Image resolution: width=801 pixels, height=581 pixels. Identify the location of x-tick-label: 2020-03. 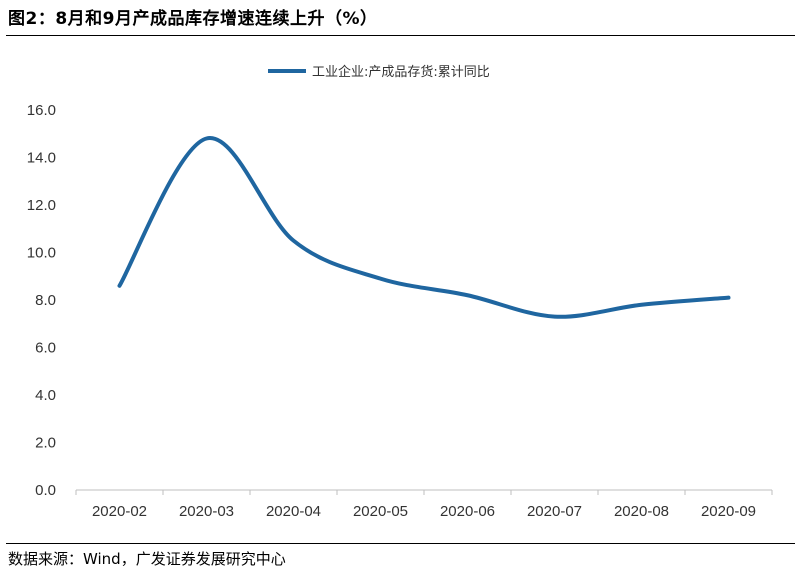
(206, 511).